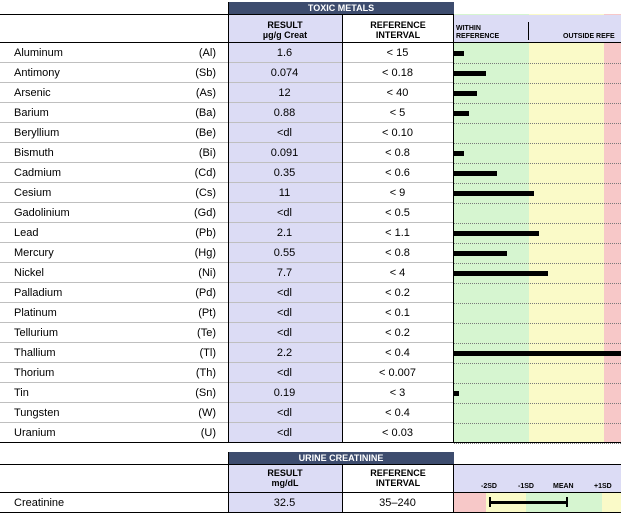 This screenshot has width=621, height=513. What do you see at coordinates (397, 503) in the screenshot?
I see `reference-interval: 35–240` at bounding box center [397, 503].